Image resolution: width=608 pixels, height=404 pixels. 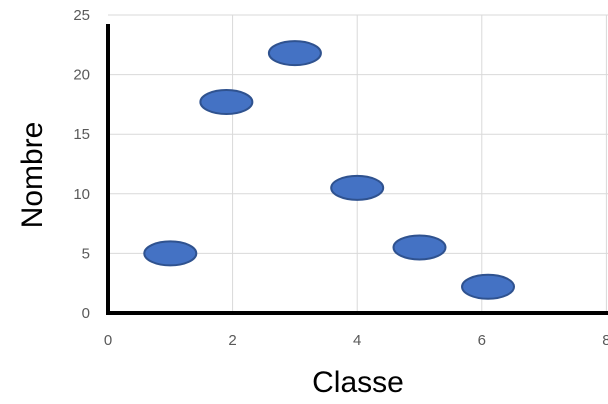 I want to click on x-tick-label: 6, so click(x=482, y=340).